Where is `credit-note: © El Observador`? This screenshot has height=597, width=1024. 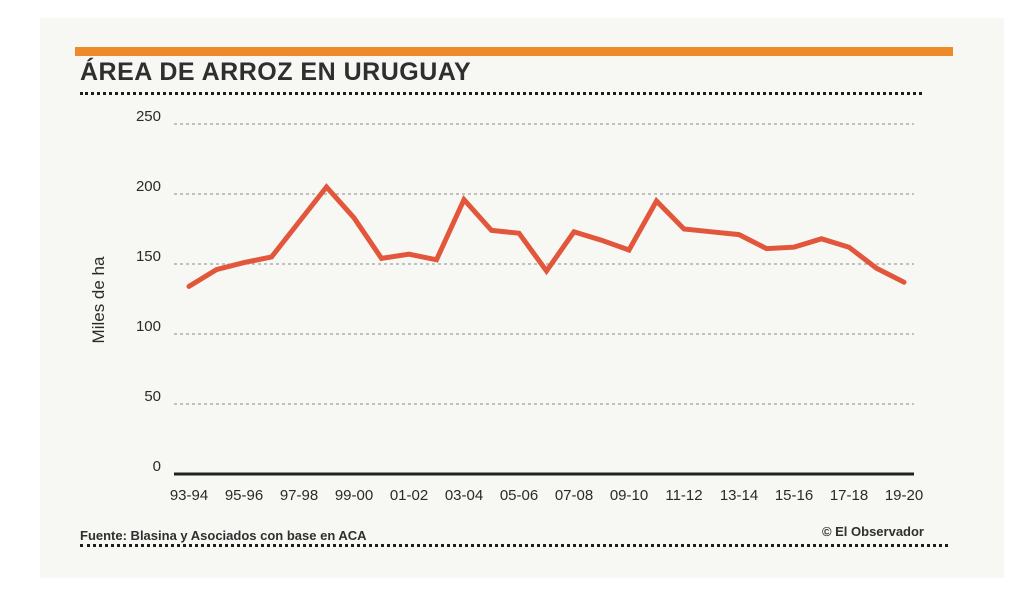
credit-note: © El Observador is located at coordinates (872, 531).